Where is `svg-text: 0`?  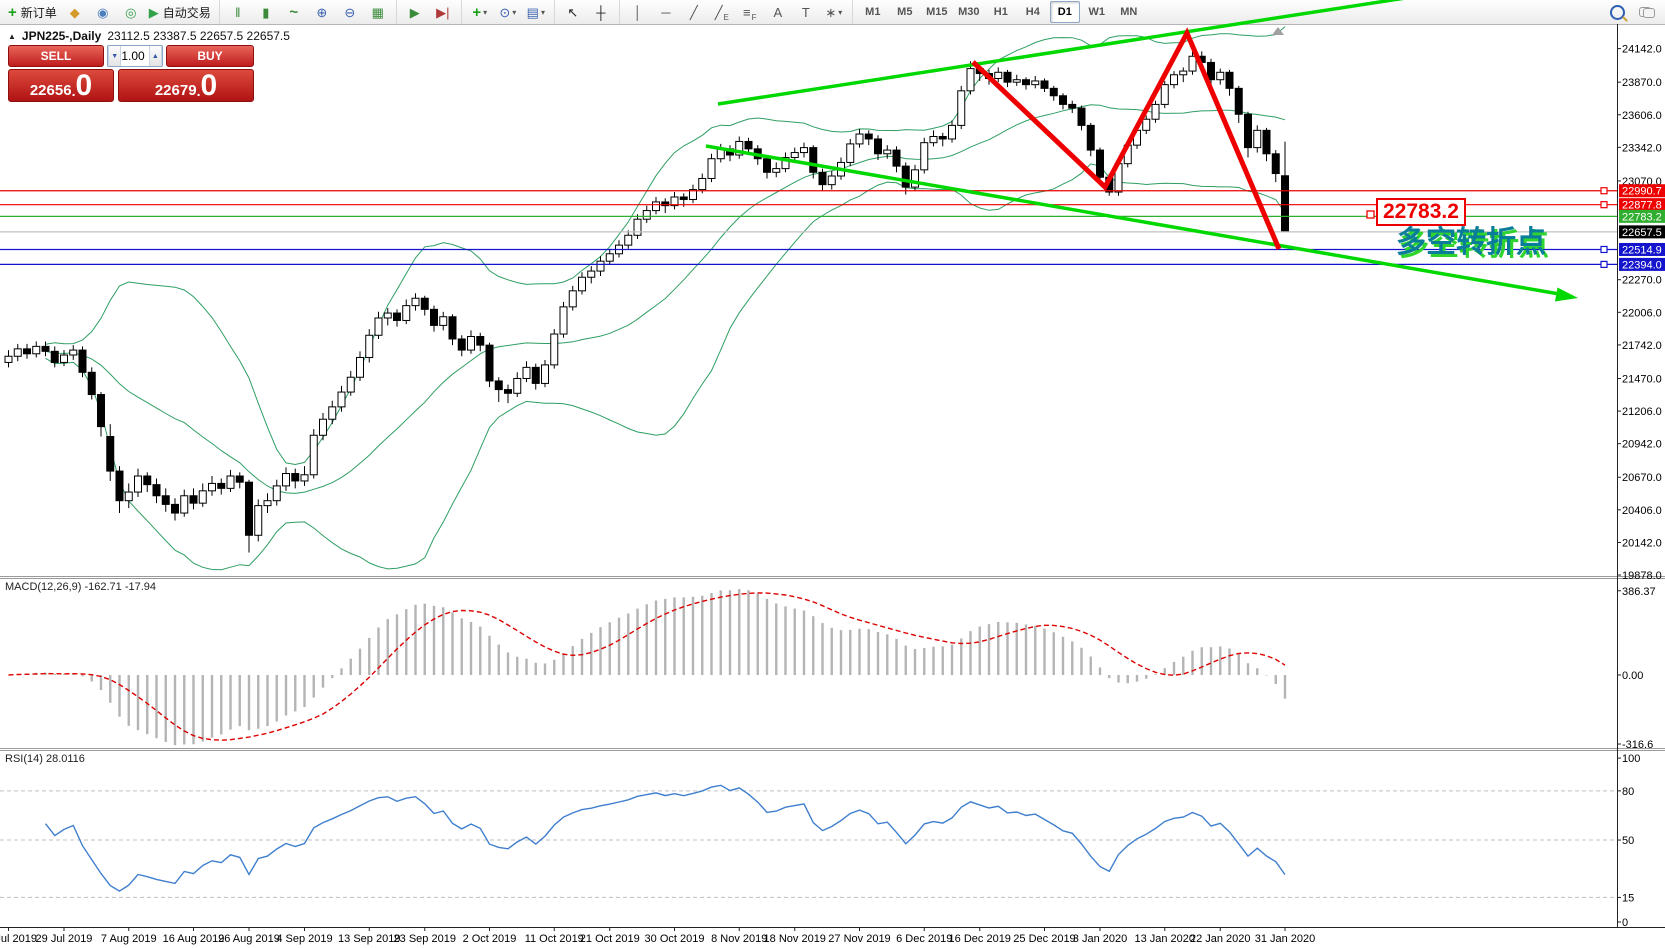 svg-text: 0 is located at coordinates (1625, 923).